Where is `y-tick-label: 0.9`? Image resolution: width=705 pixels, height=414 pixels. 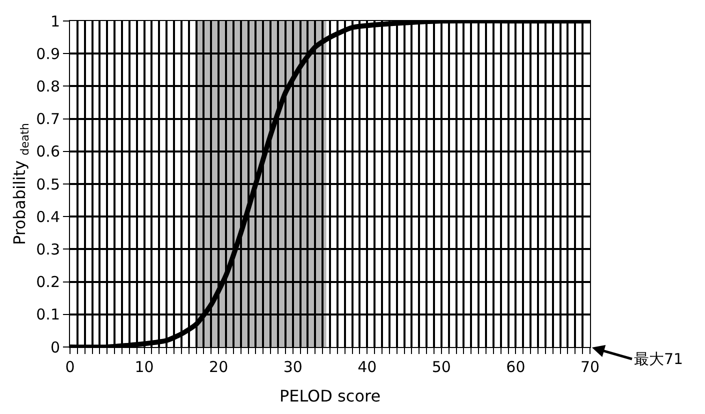
y-tick-label: 0.9 is located at coordinates (48, 53).